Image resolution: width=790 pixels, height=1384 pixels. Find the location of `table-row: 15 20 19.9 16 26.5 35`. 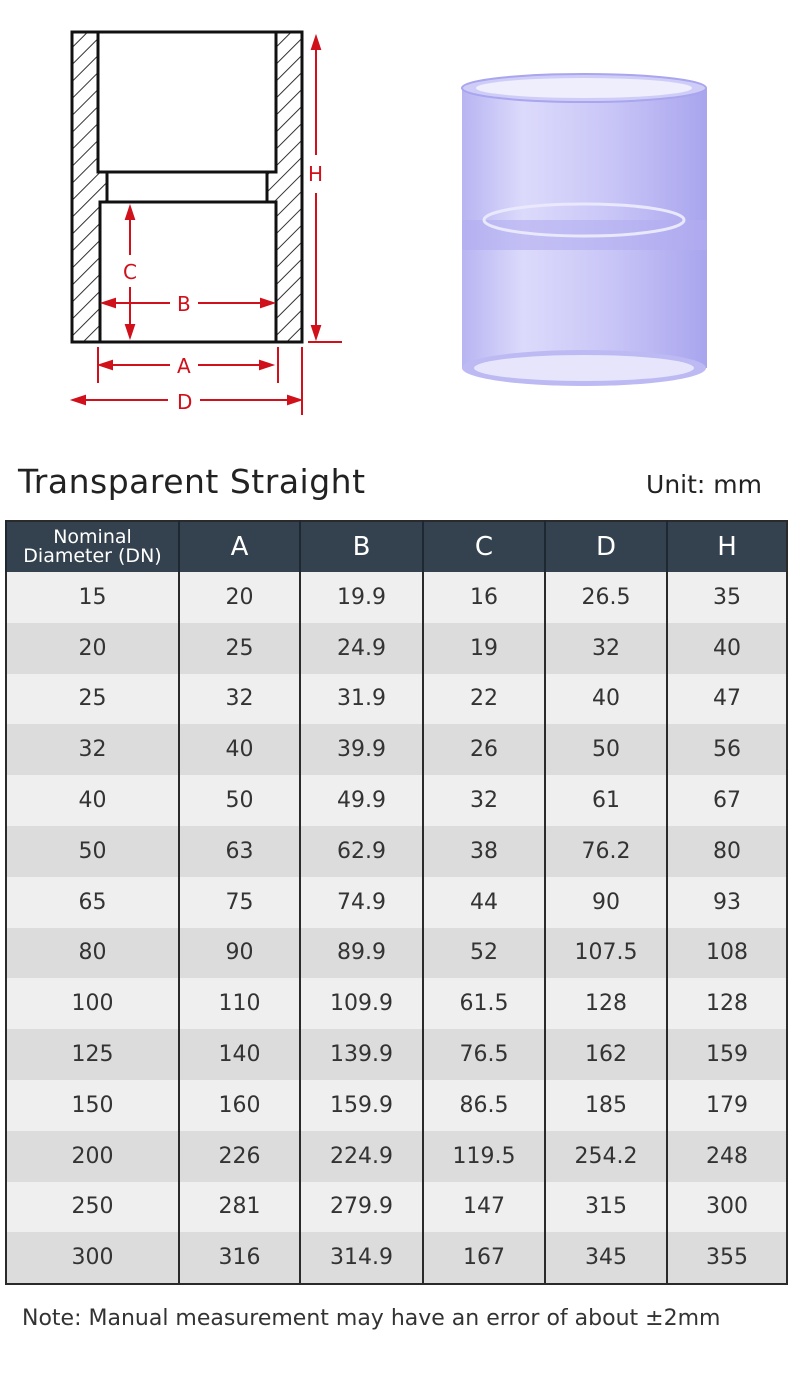

table-row: 15 20 19.9 16 26.5 35 is located at coordinates (396, 597).